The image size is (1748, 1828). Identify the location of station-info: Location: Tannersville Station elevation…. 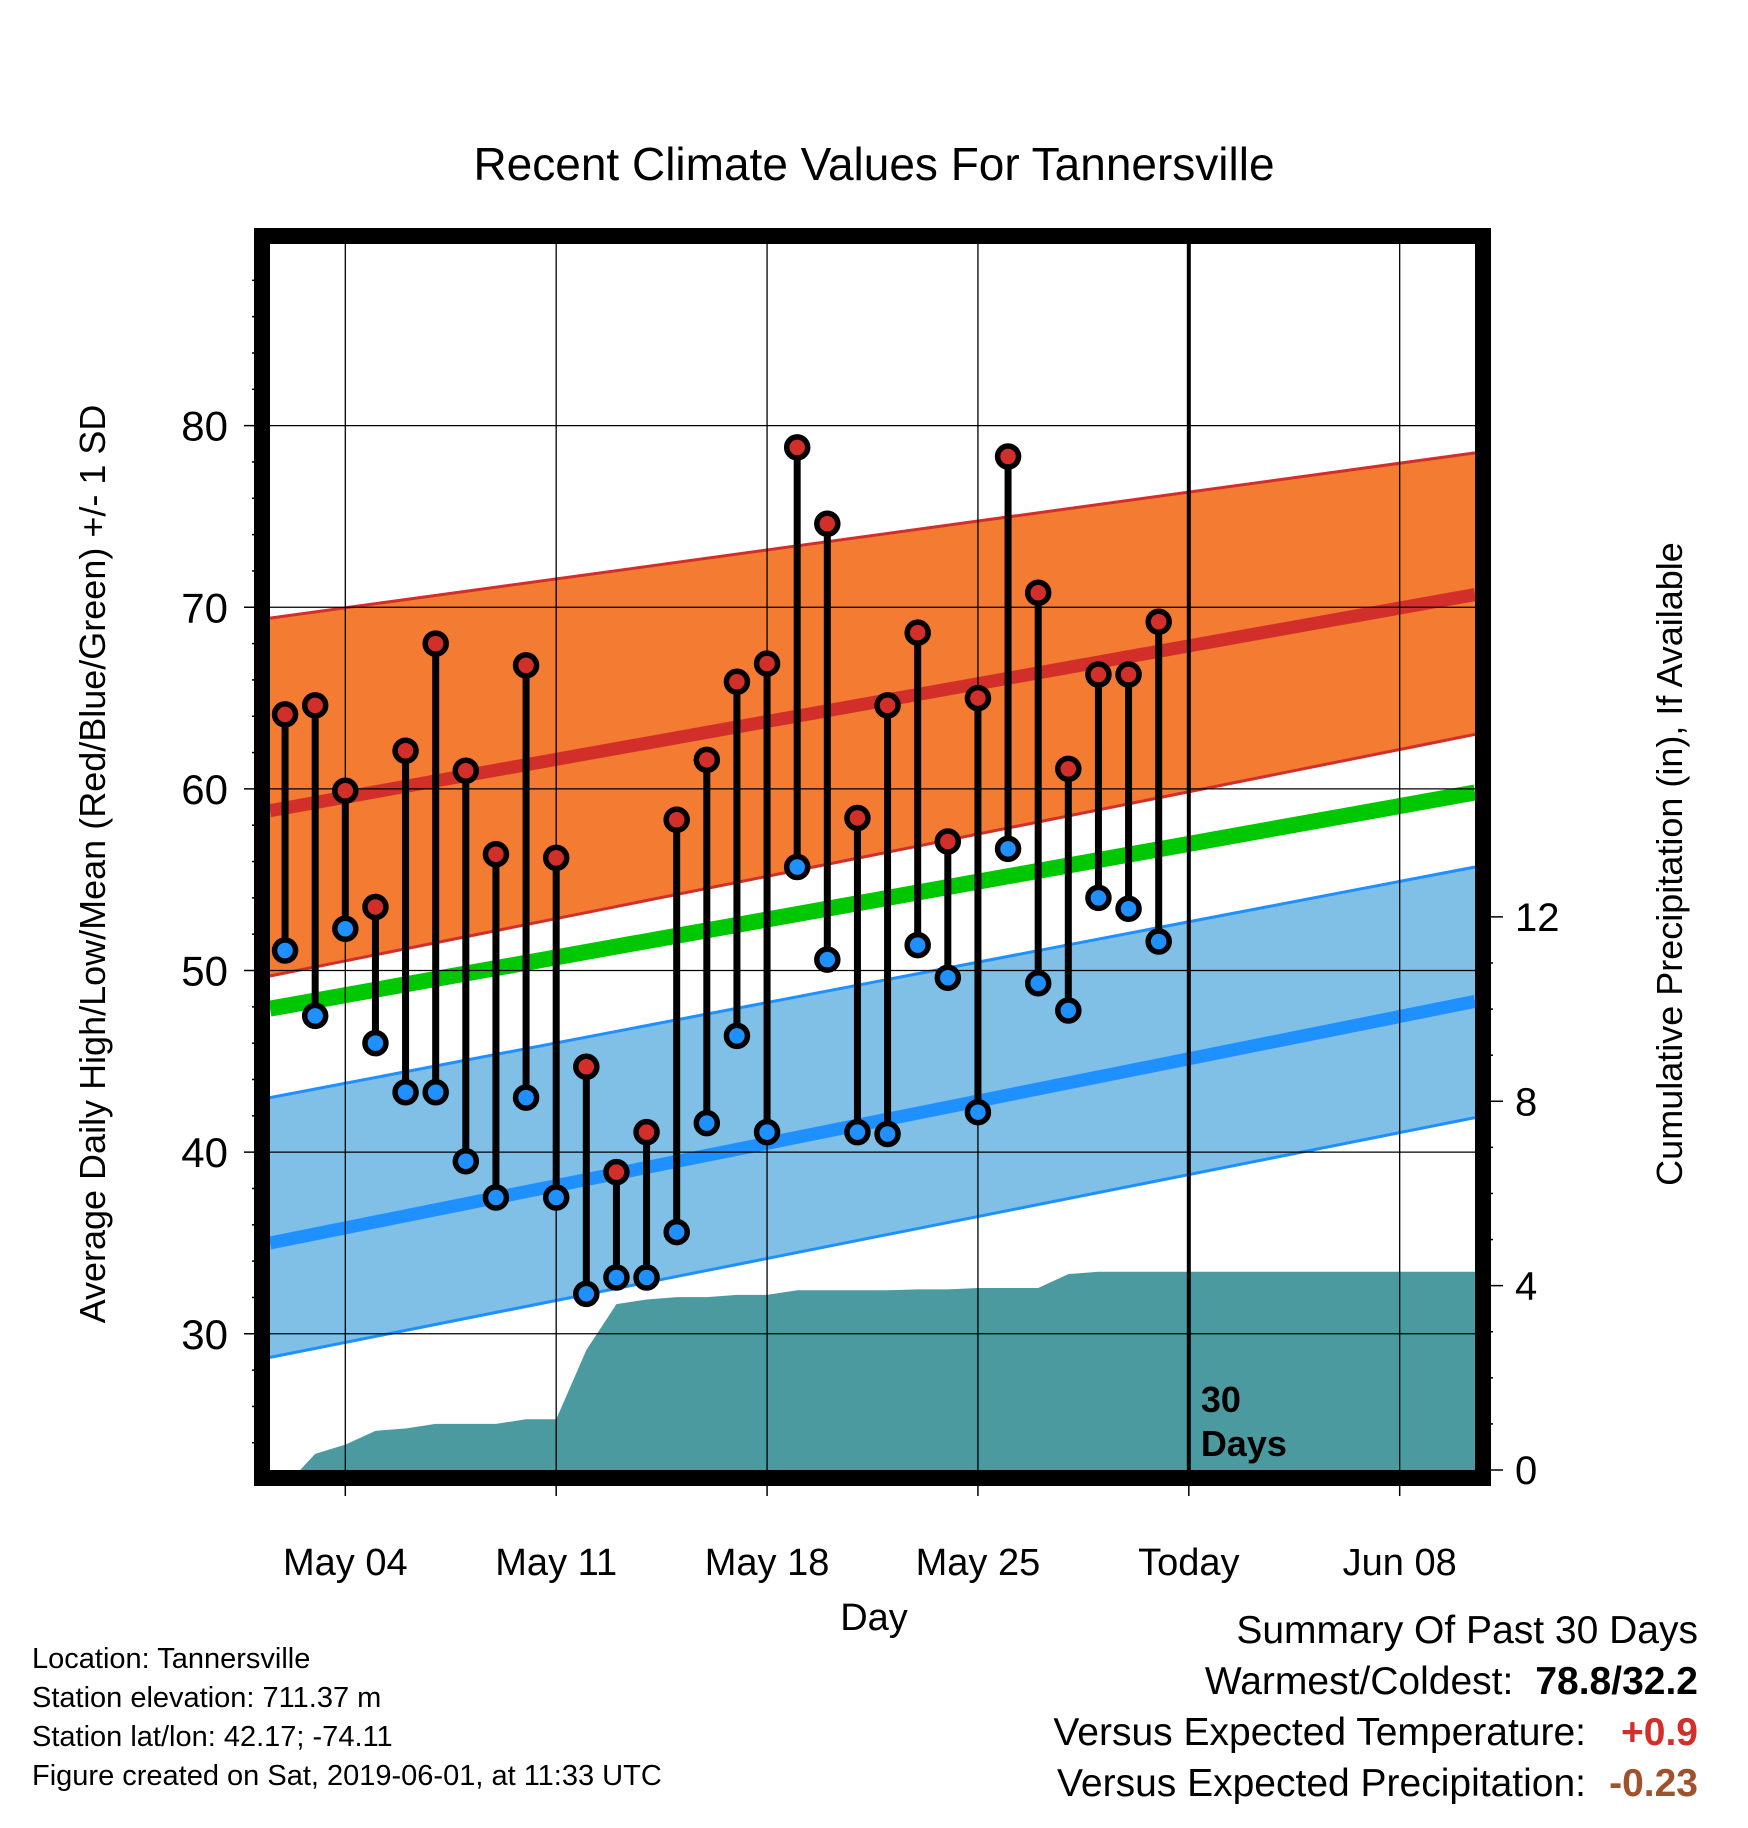
(347, 1718).